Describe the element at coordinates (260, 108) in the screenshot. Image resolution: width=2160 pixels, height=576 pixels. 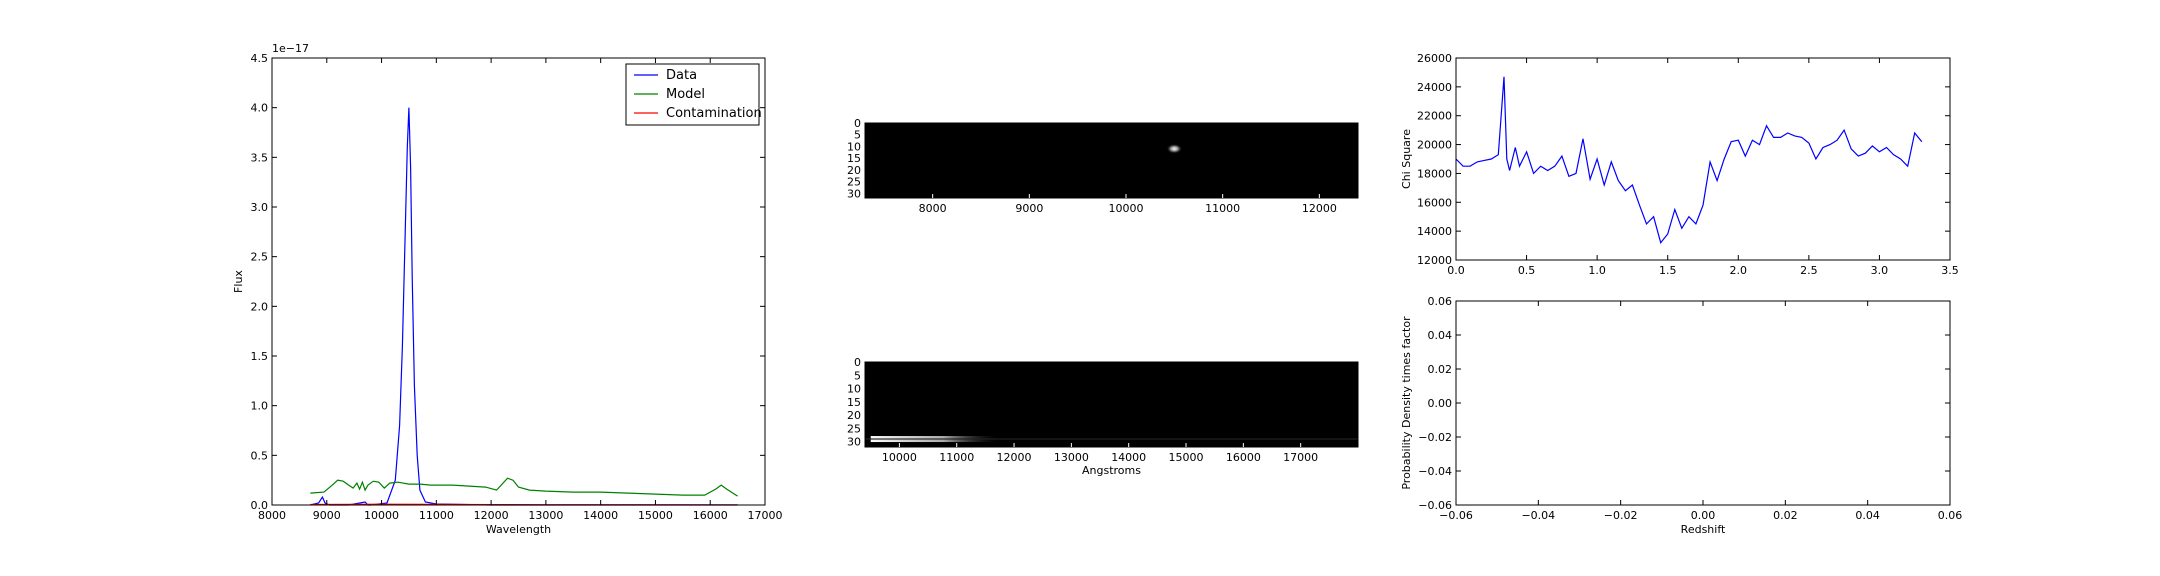
I see `spectrum-ytick-label: 4.0` at that location.